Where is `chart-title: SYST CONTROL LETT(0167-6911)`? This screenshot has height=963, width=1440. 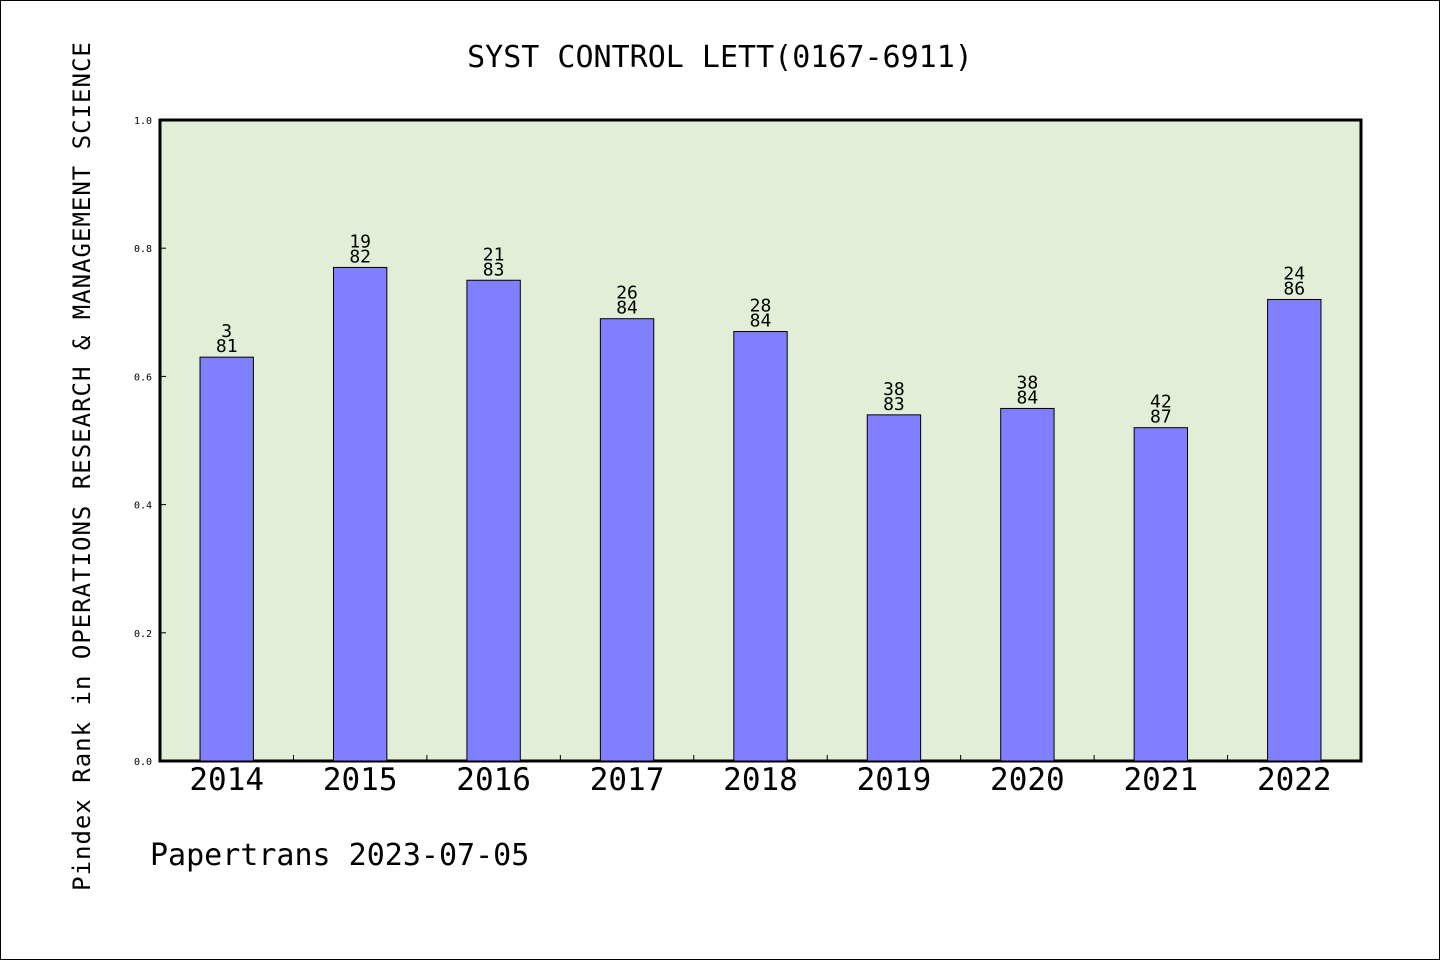
chart-title: SYST CONTROL LETT(0167-6911) is located at coordinates (720, 57).